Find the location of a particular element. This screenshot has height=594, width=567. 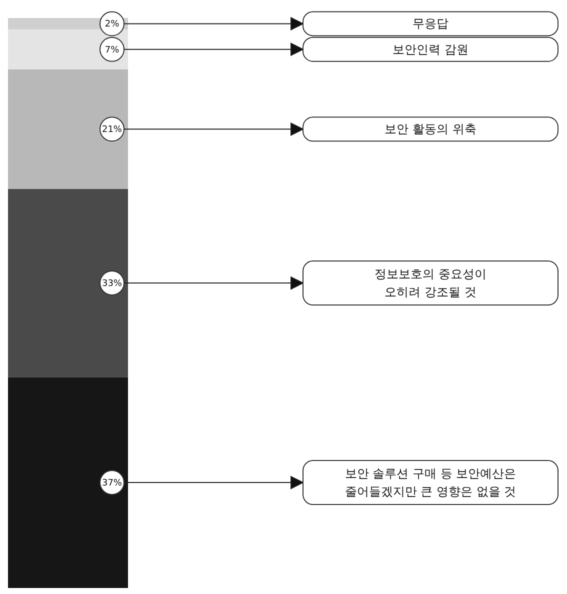

text: 무응답 is located at coordinates (430, 23).